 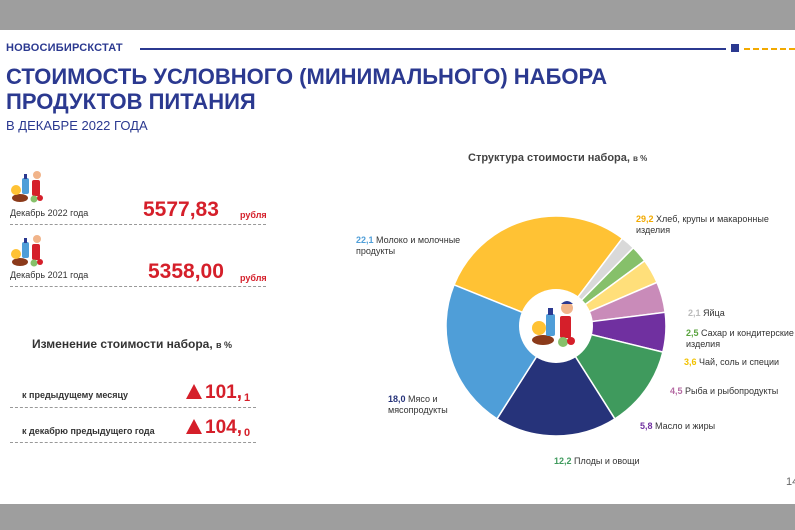 I want to click on slice-label: 4,5 Рыба и рыбопродукты, so click(x=724, y=391).